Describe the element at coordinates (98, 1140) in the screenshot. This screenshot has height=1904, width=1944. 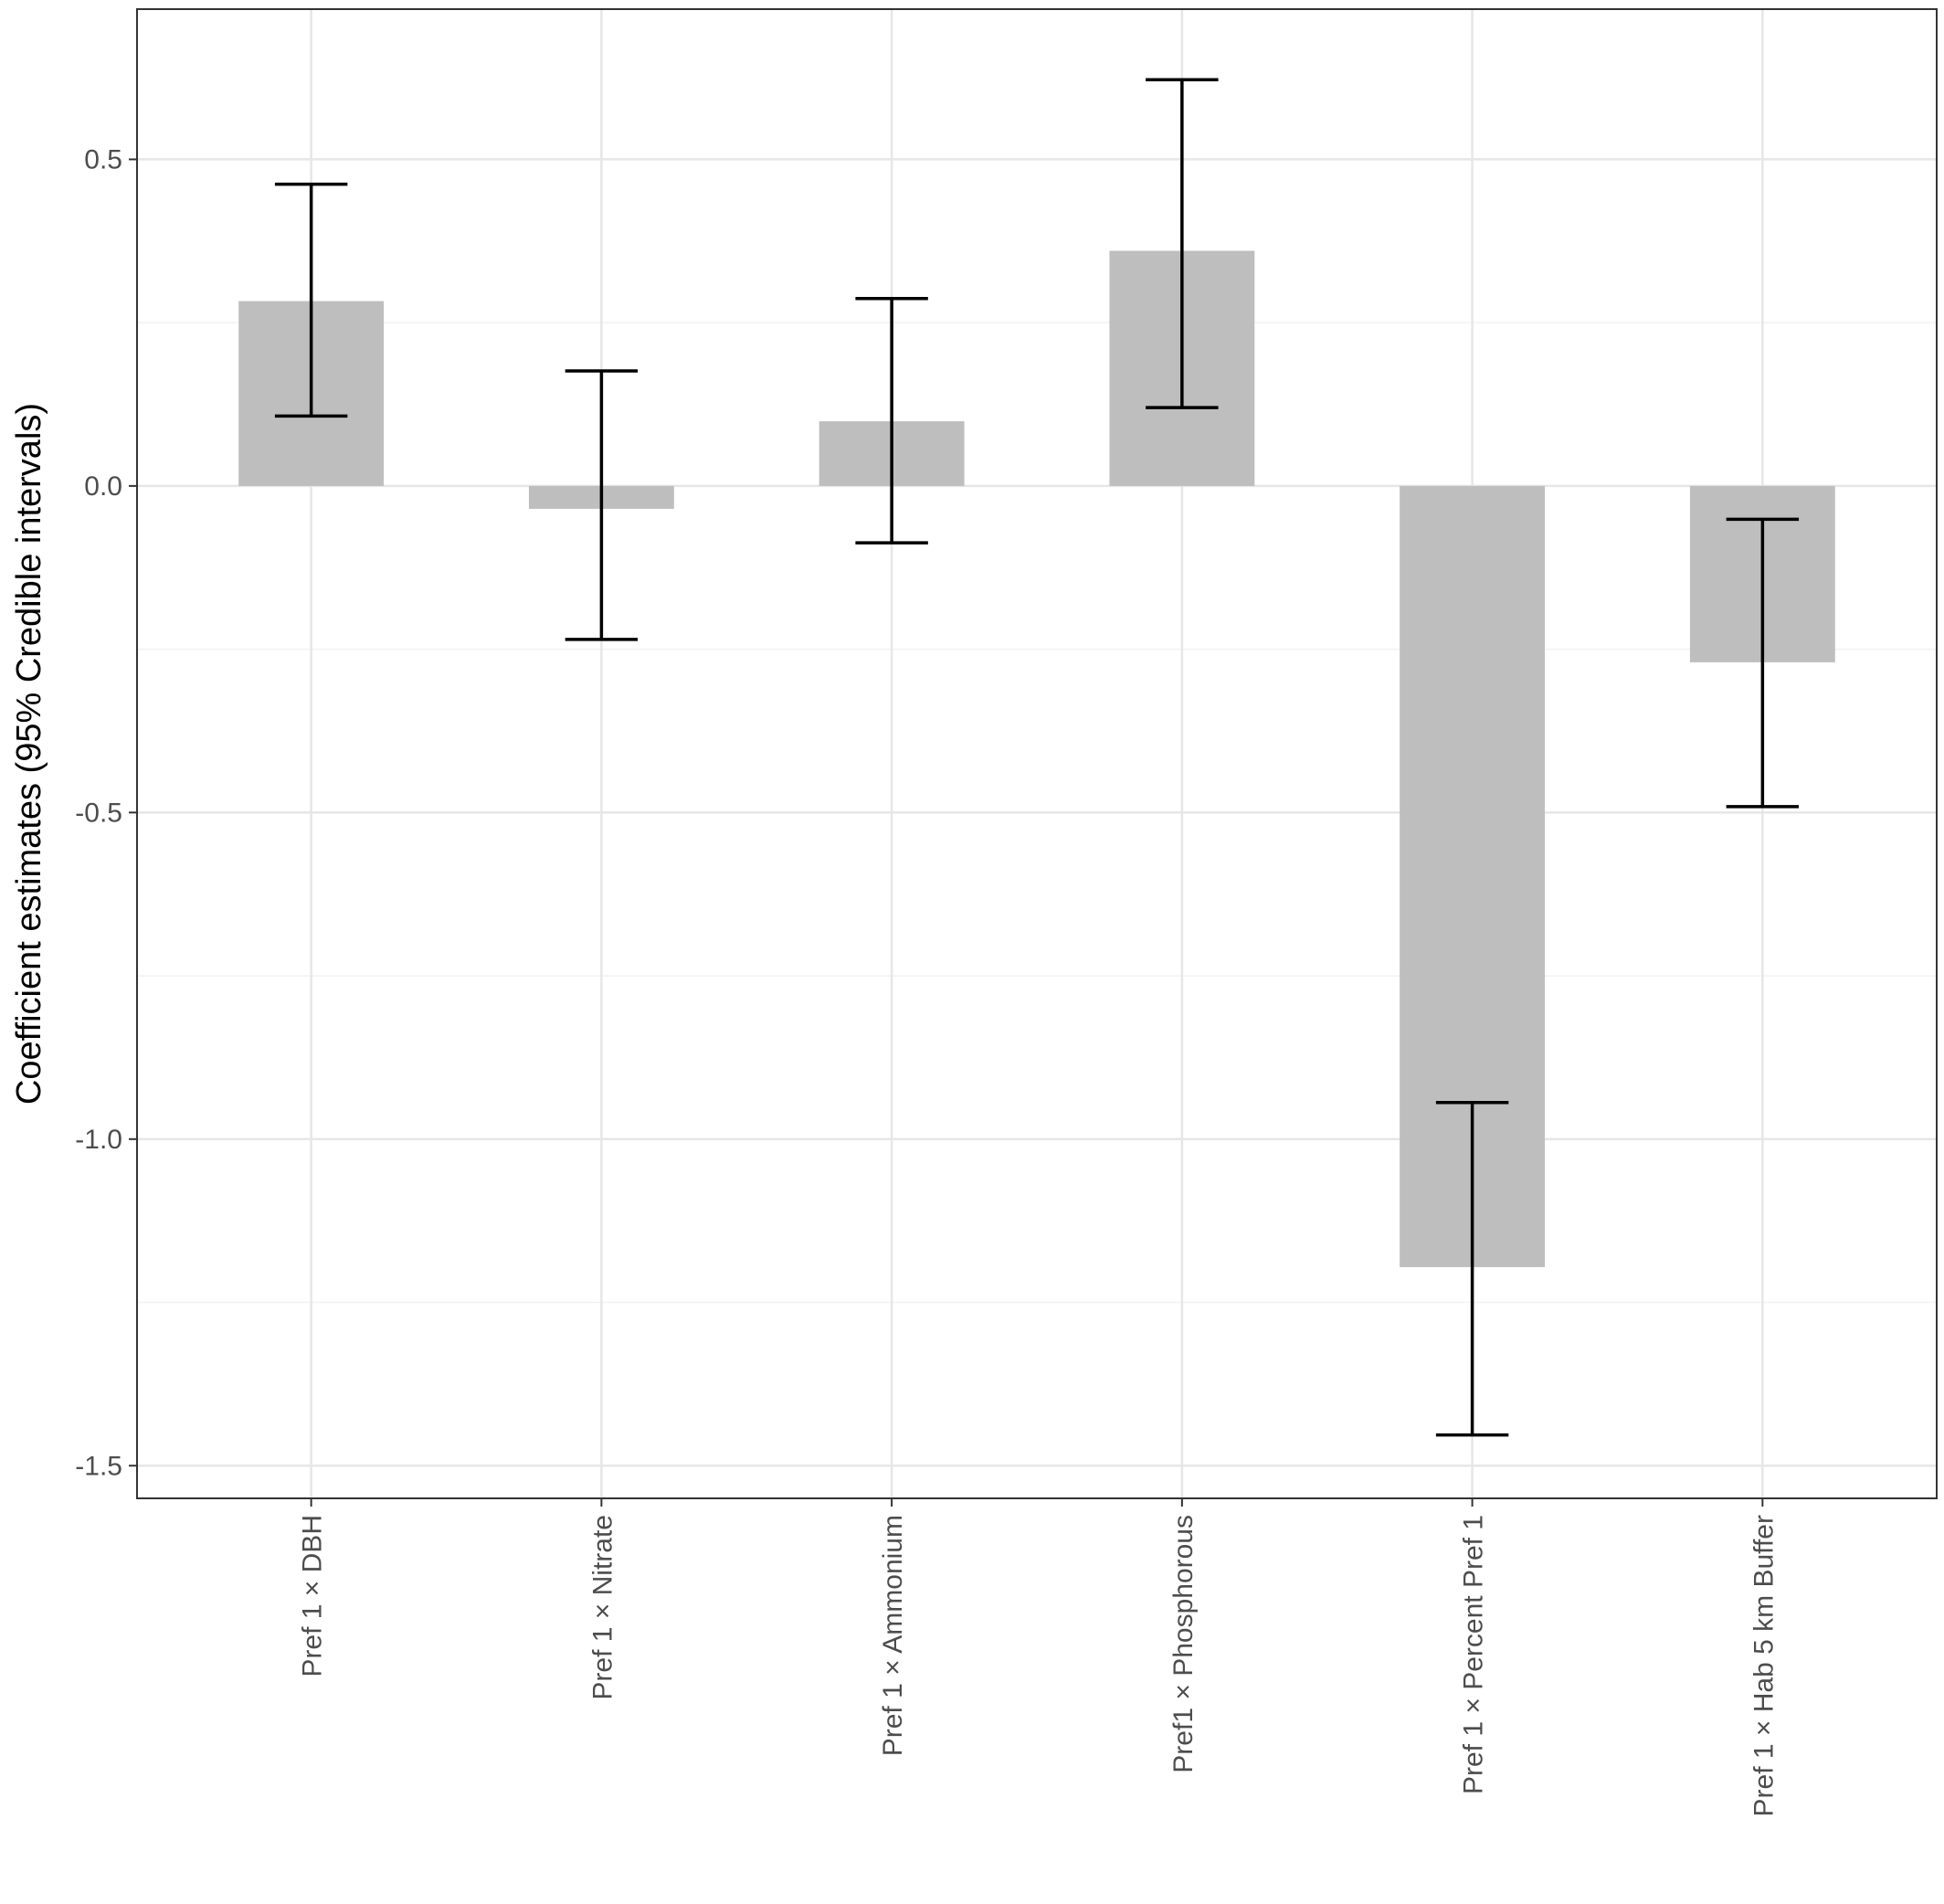
I see `y-tick-label: -1.0` at that location.